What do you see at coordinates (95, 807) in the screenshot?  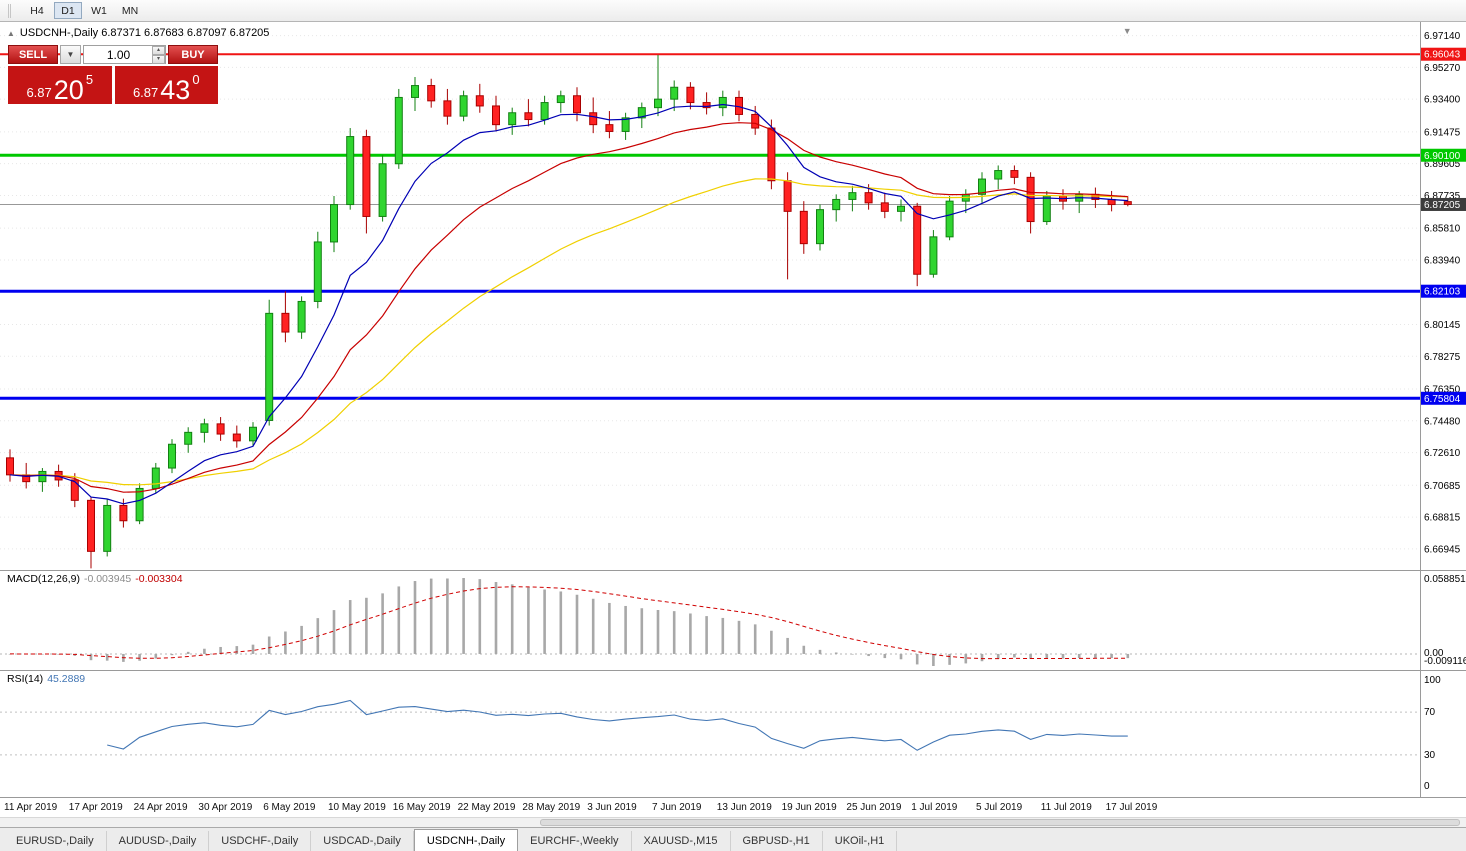 I see `date-label: 17 Apr 2019` at bounding box center [95, 807].